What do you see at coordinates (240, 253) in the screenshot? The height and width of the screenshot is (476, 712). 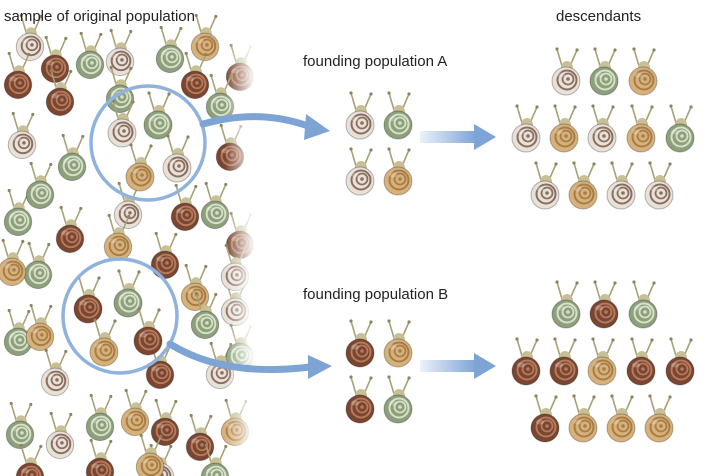 I see `population-edge-fade` at bounding box center [240, 253].